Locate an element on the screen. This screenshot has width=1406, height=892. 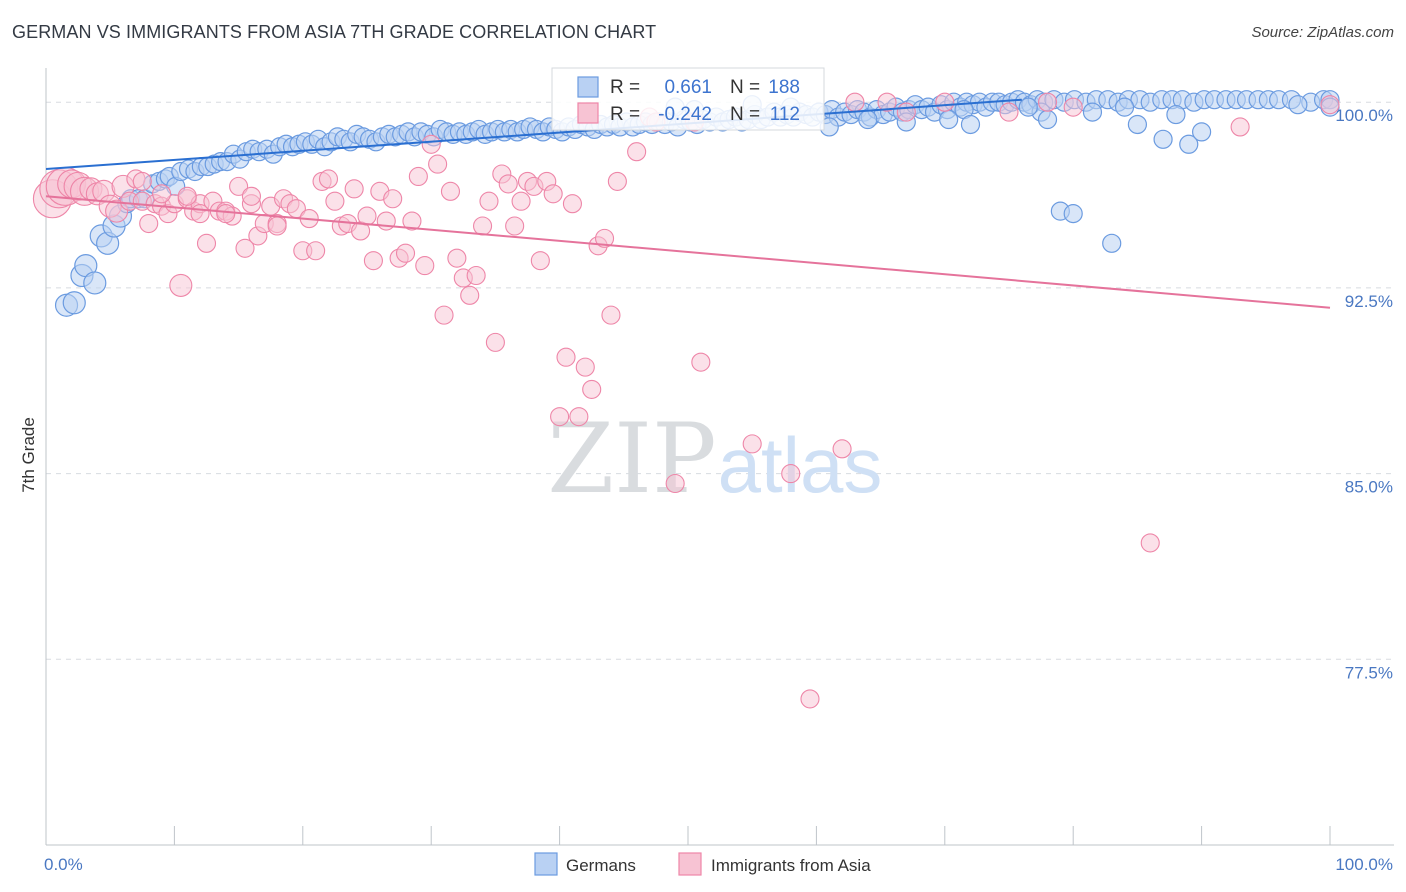
y-tick-label: 77.5% is located at coordinates (1369, 672).